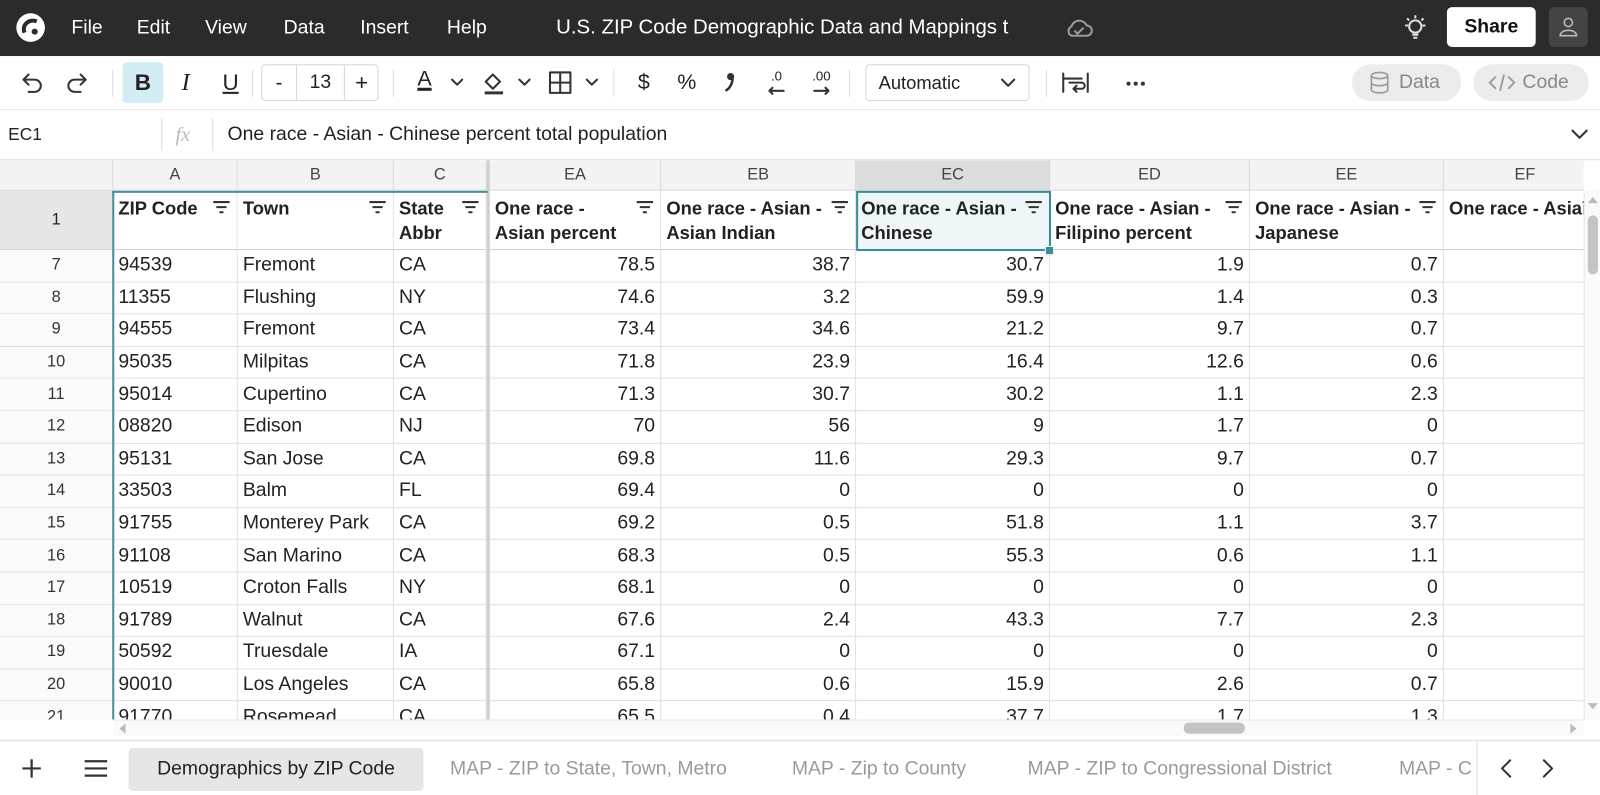 Image resolution: width=1600 pixels, height=795 pixels. I want to click on cell: 0.5, so click(759, 524).